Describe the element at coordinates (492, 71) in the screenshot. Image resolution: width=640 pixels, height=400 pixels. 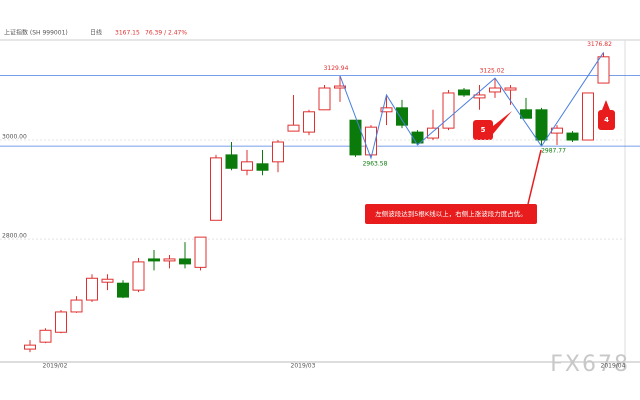
I see `pivot-label: 3125.02` at that location.